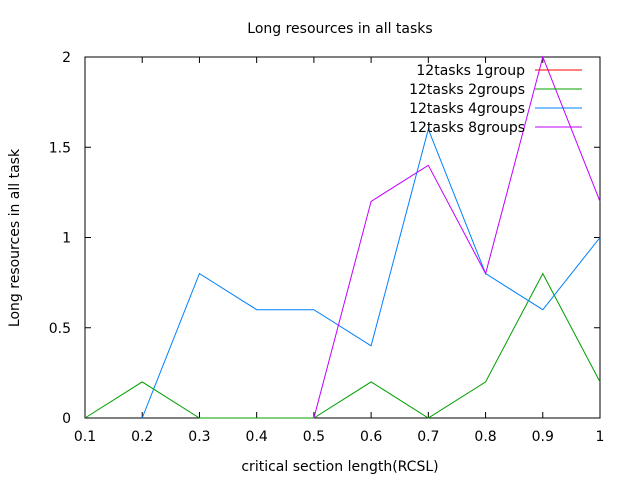  I want to click on x-tick-label: 0.5, so click(314, 437).